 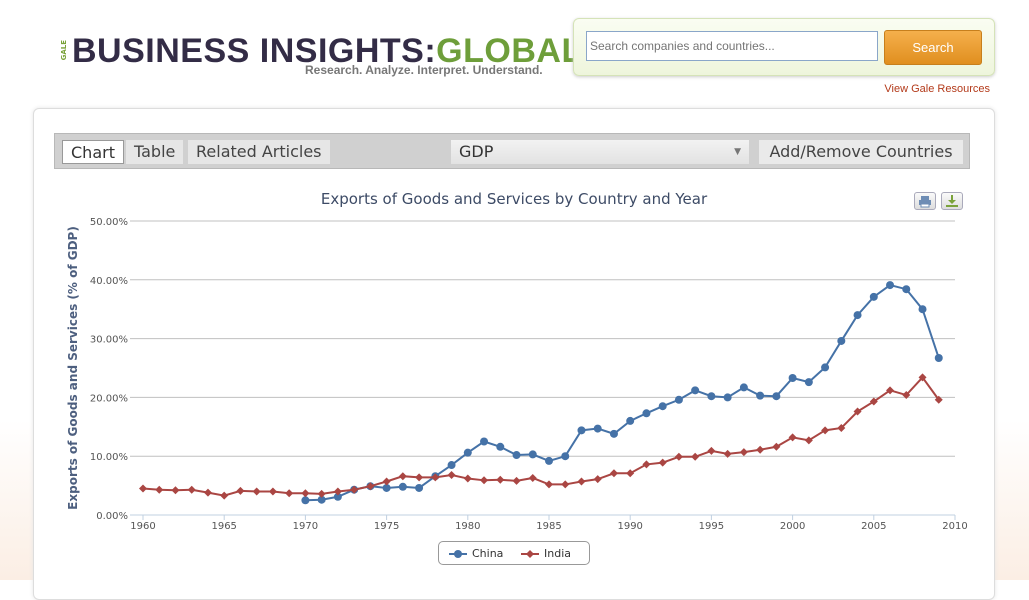 What do you see at coordinates (476, 553) in the screenshot?
I see `legend-item-china: China` at bounding box center [476, 553].